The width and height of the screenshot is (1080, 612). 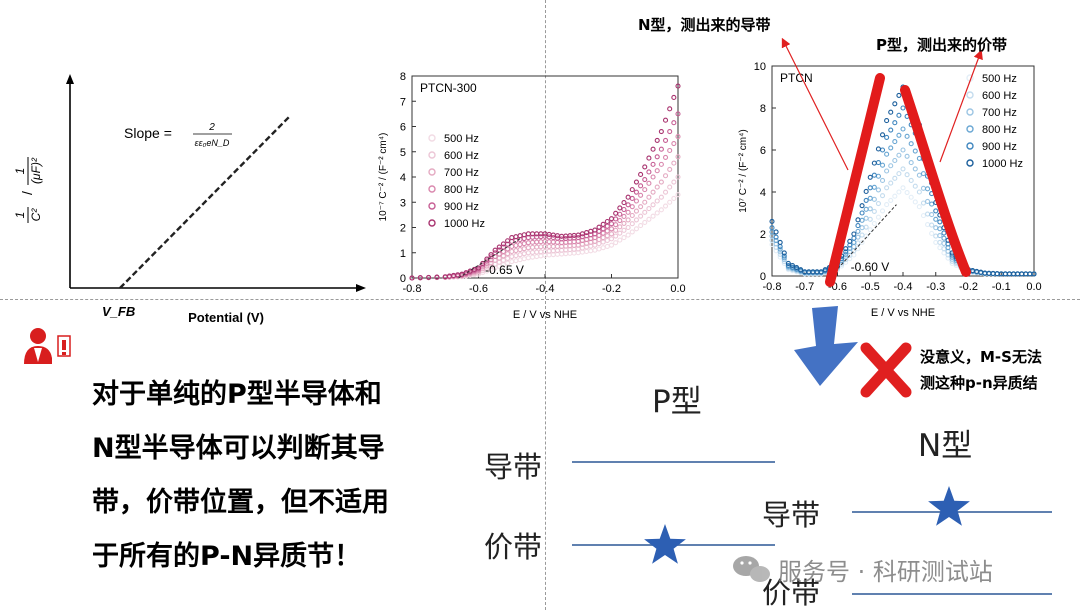 What do you see at coordinates (227, 556) in the screenshot?
I see `main-text-line4: 于所有的P-N异质节！` at bounding box center [227, 556].